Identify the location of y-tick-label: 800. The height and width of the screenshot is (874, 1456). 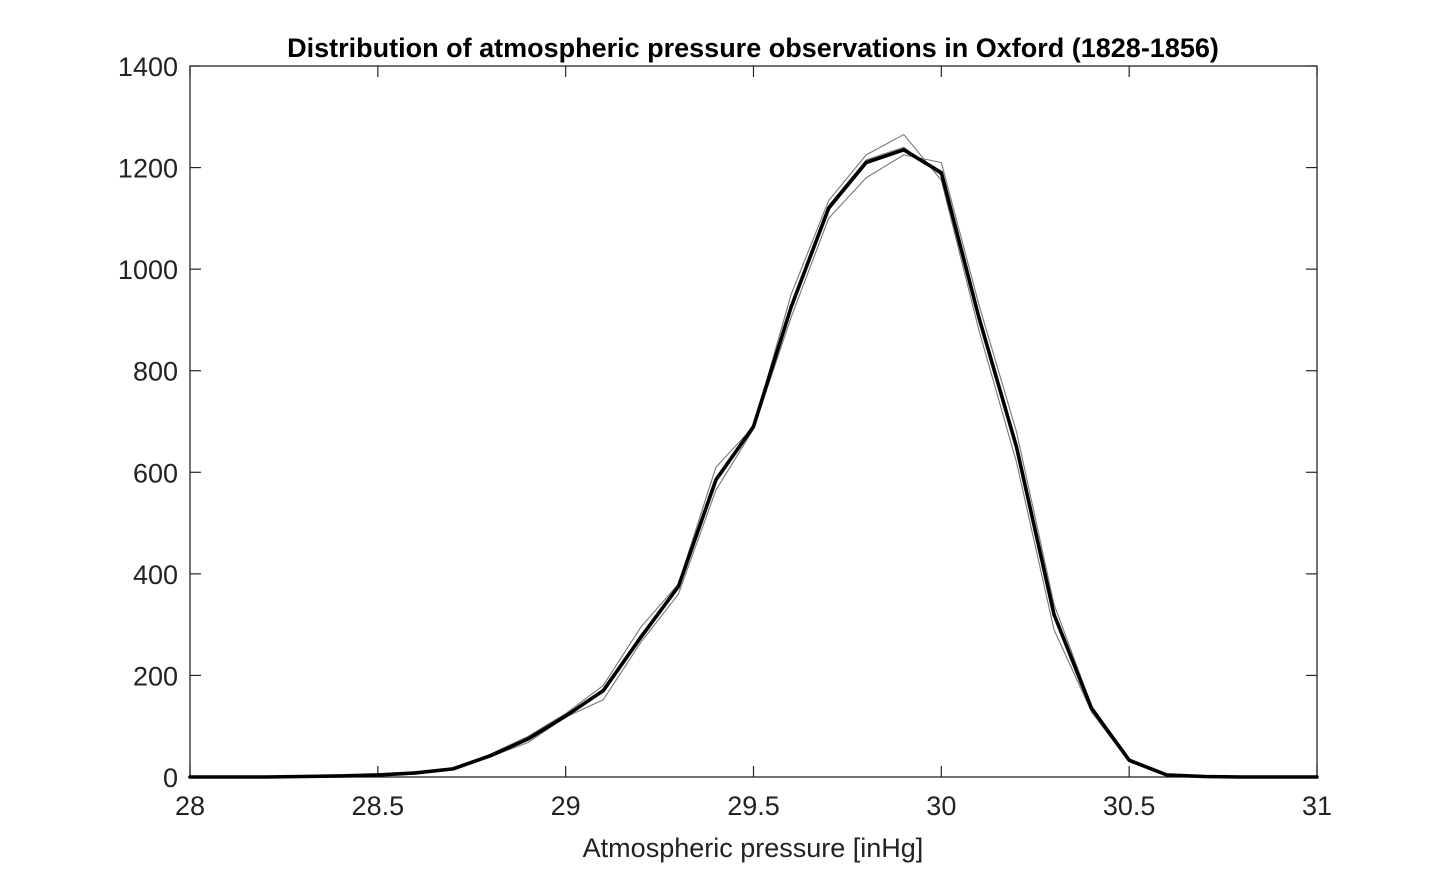
(155, 372).